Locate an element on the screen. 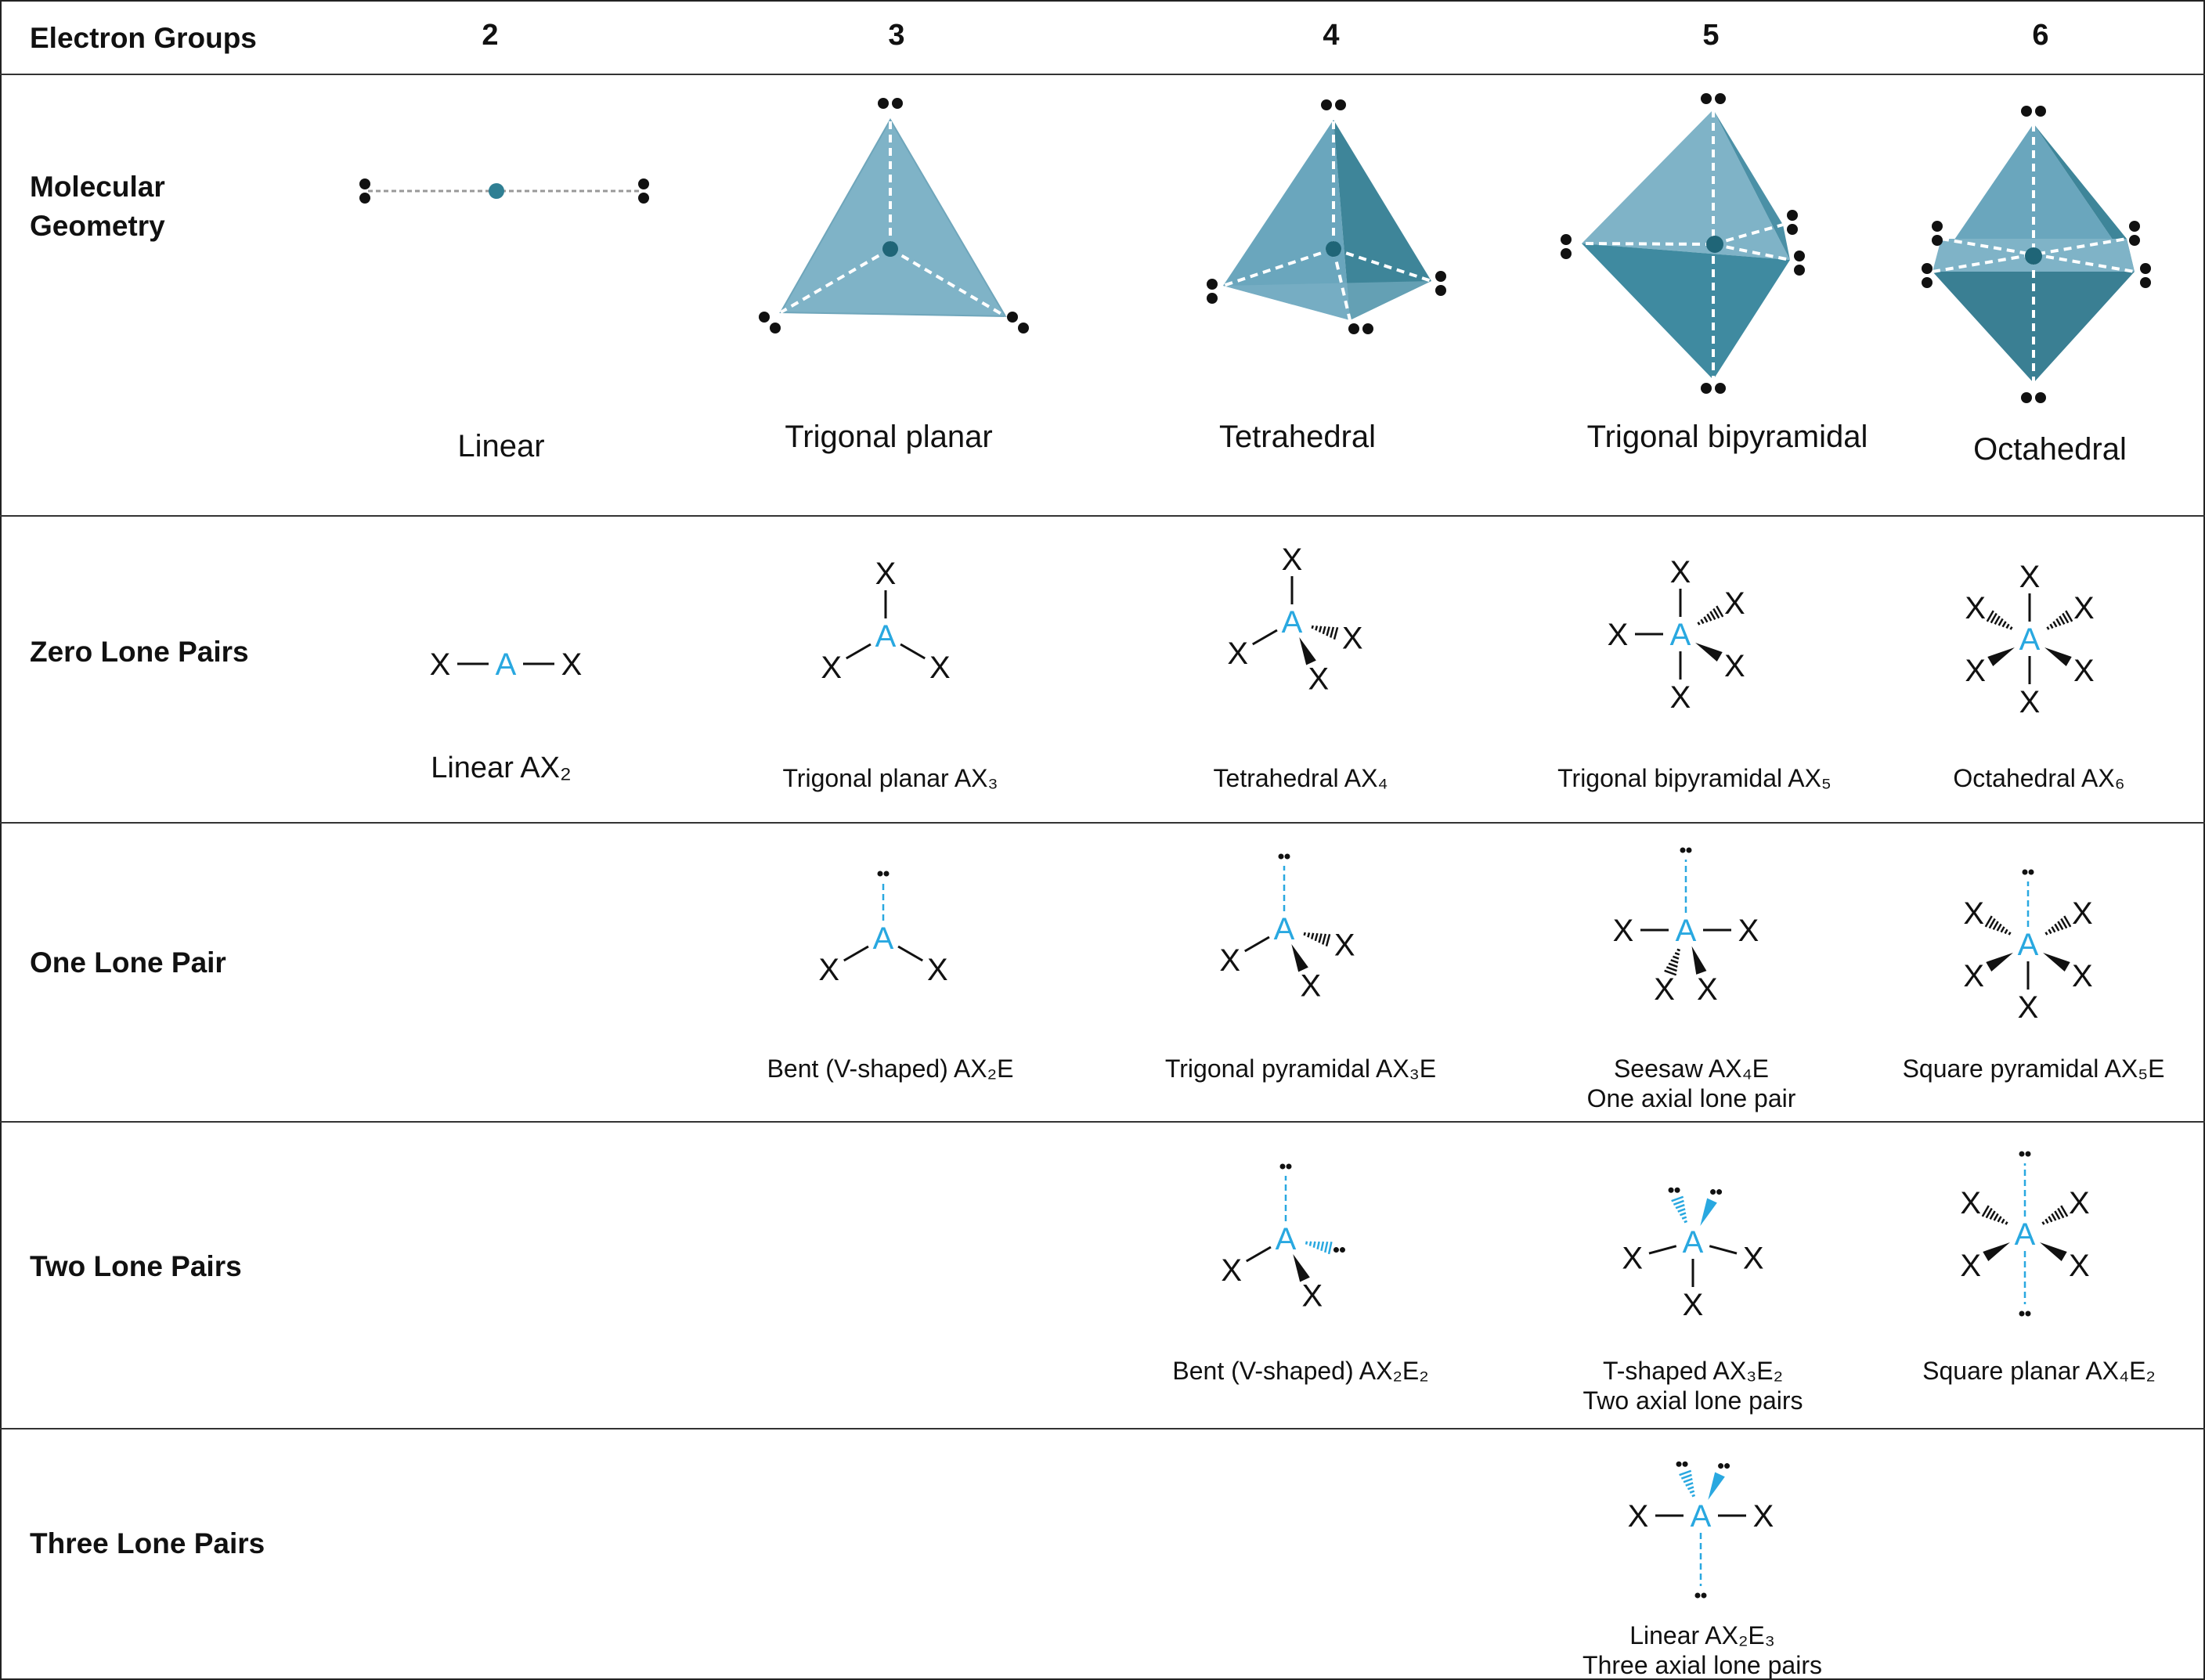 This screenshot has height=1680, width=2205. geometry-name-tetrahedral: Tetrahedral is located at coordinates (1297, 437).